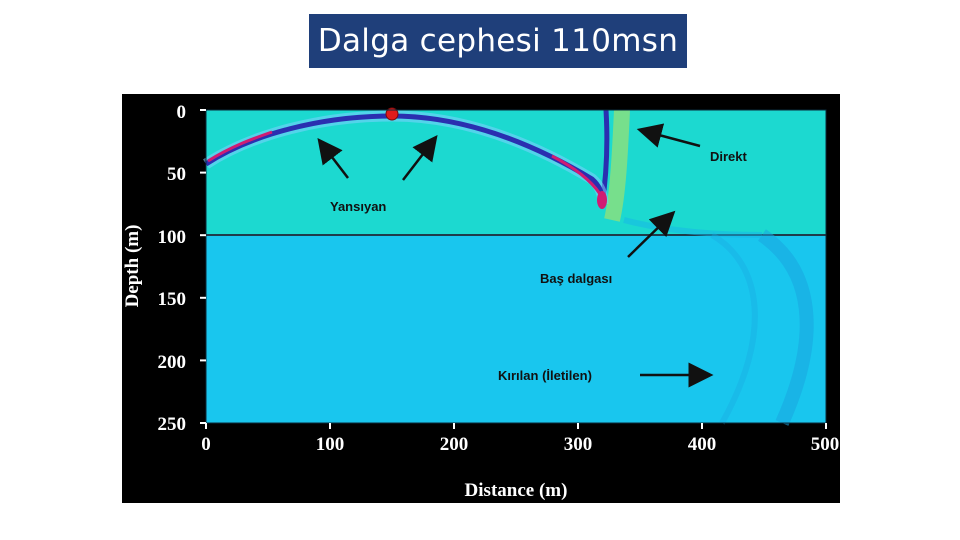  What do you see at coordinates (454, 444) in the screenshot?
I see `x-tick-label: 200` at bounding box center [454, 444].